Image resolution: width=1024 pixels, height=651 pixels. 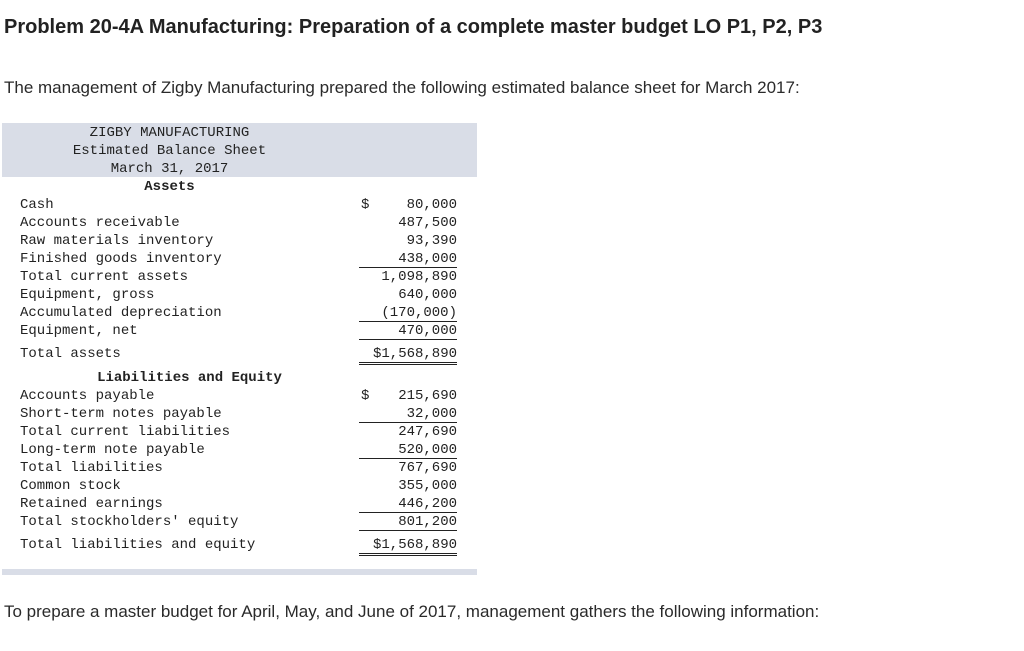 I want to click on asset-row-accumulated-depreciation: Accumulated depreciation (170,000), so click(x=239, y=314).